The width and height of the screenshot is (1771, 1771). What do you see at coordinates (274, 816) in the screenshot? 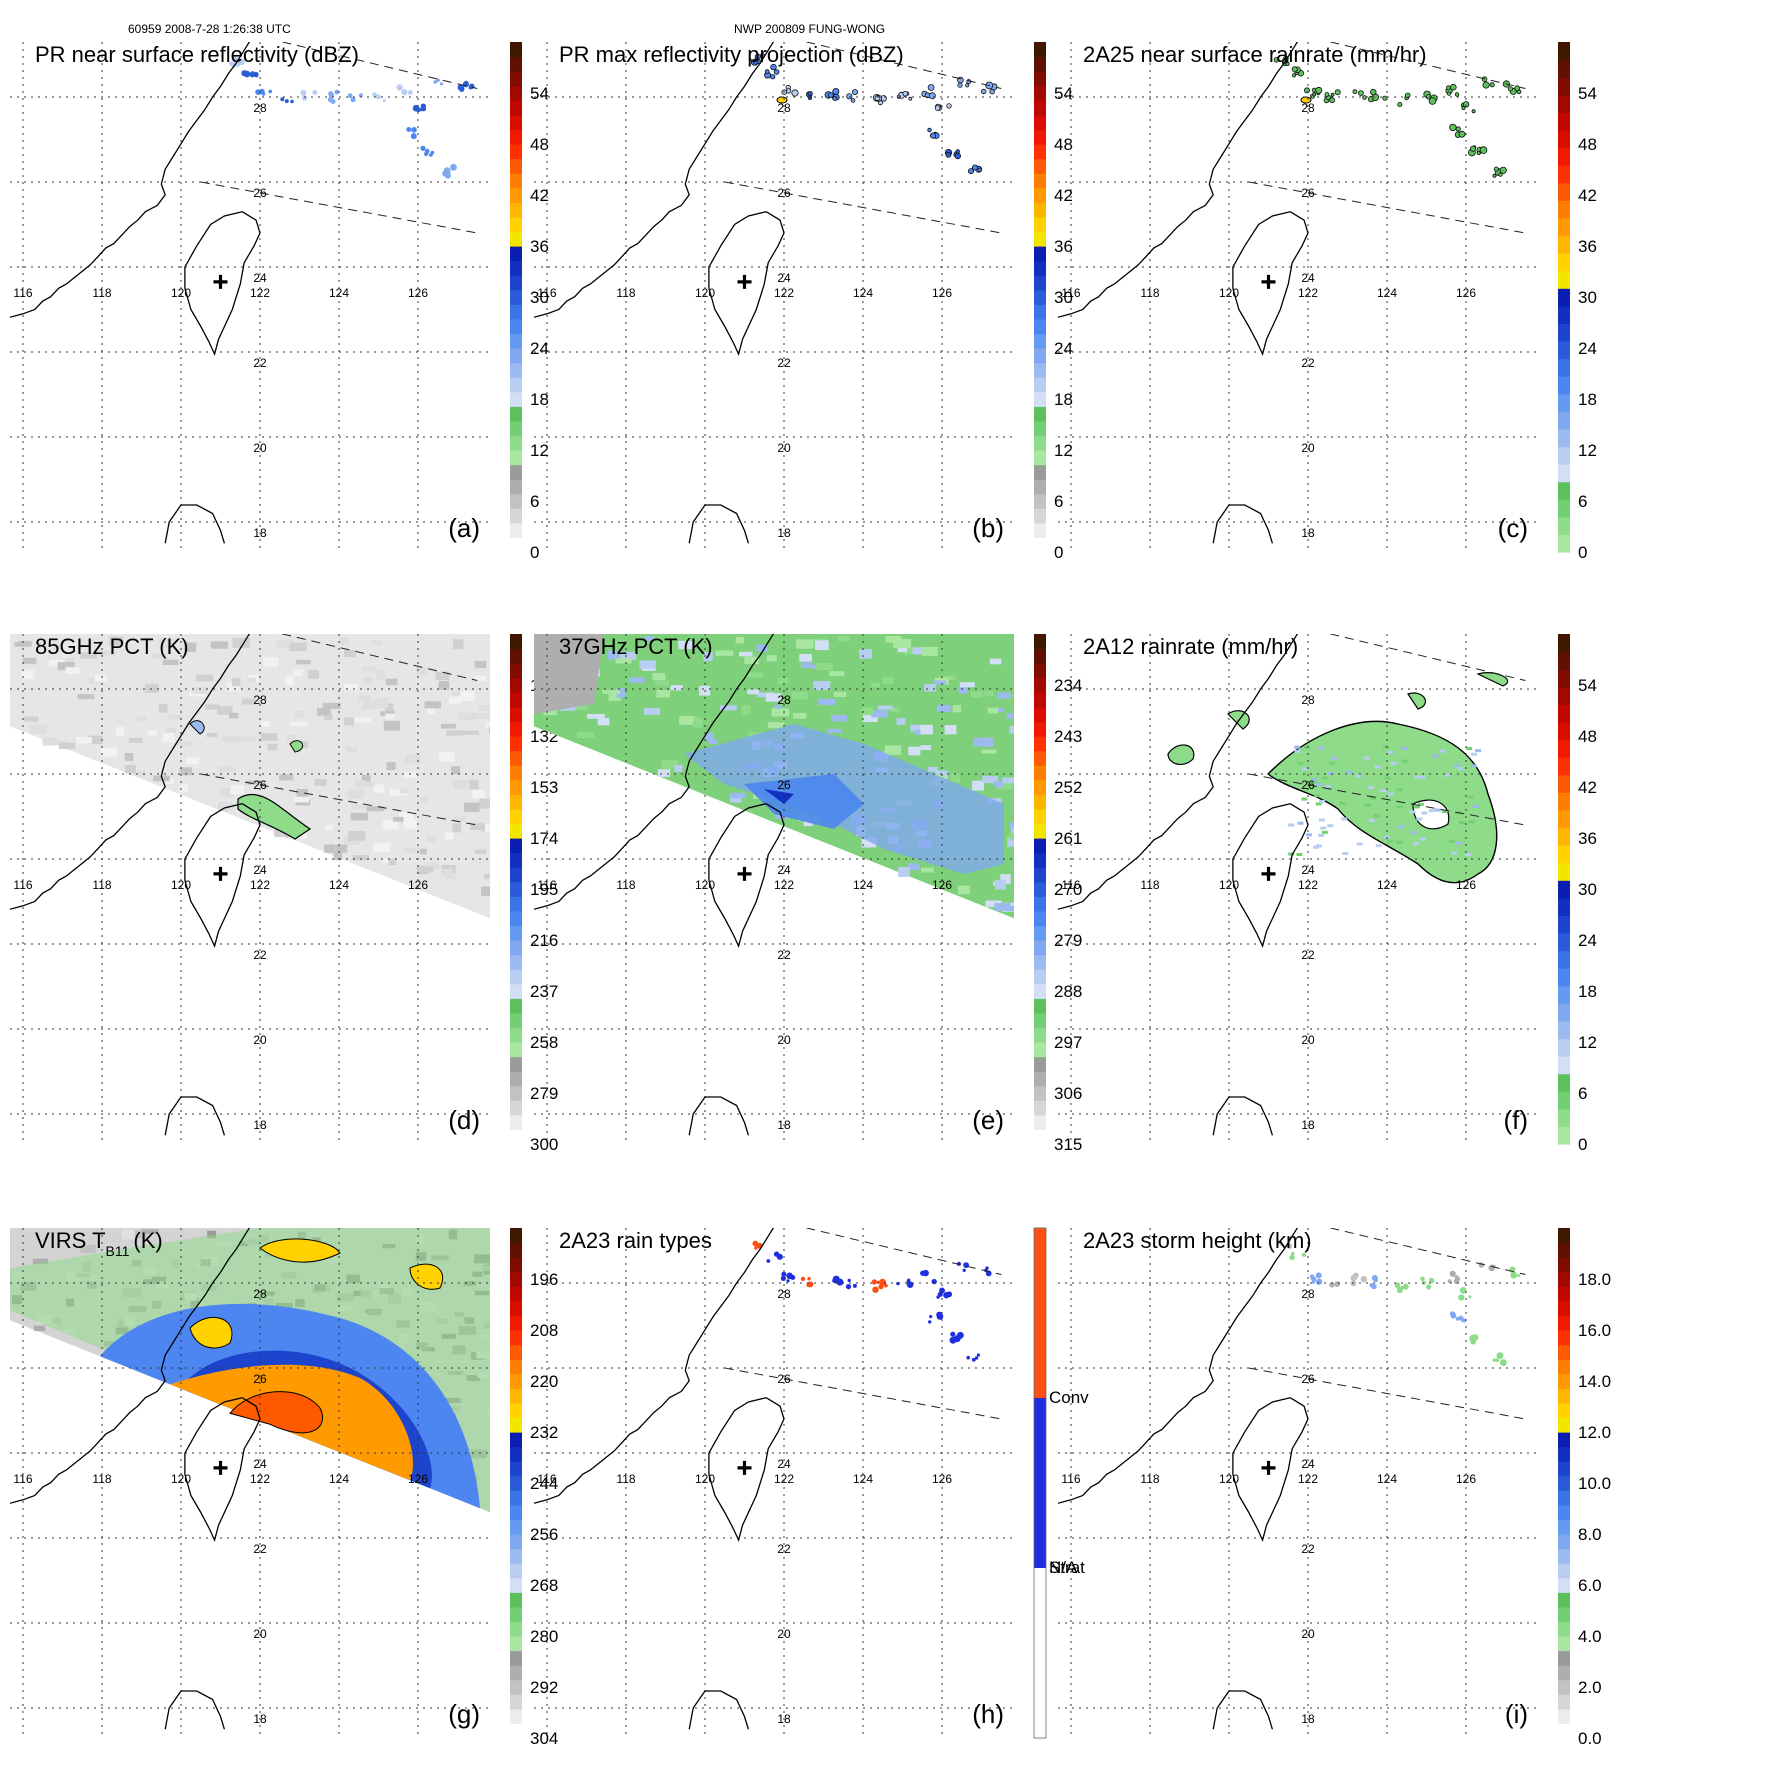
I see `cold-patch-d` at bounding box center [274, 816].